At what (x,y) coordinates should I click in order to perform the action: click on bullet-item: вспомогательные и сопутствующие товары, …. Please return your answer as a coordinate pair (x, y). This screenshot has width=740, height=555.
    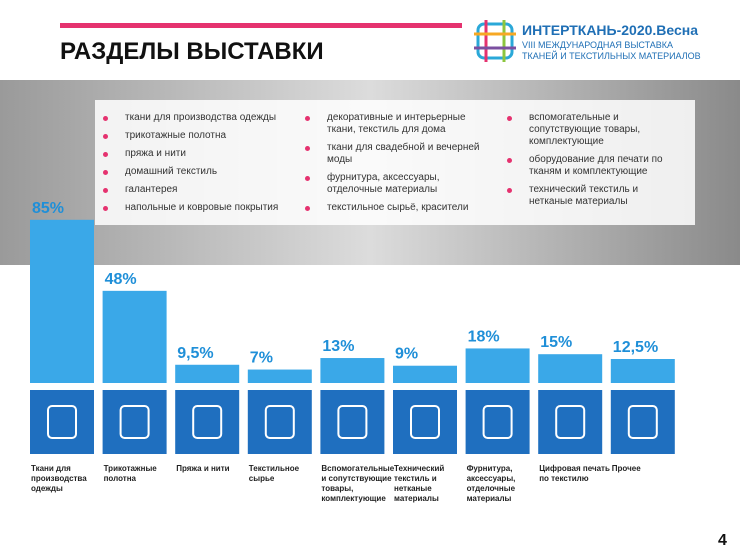
    Looking at the image, I should click on (592, 130).